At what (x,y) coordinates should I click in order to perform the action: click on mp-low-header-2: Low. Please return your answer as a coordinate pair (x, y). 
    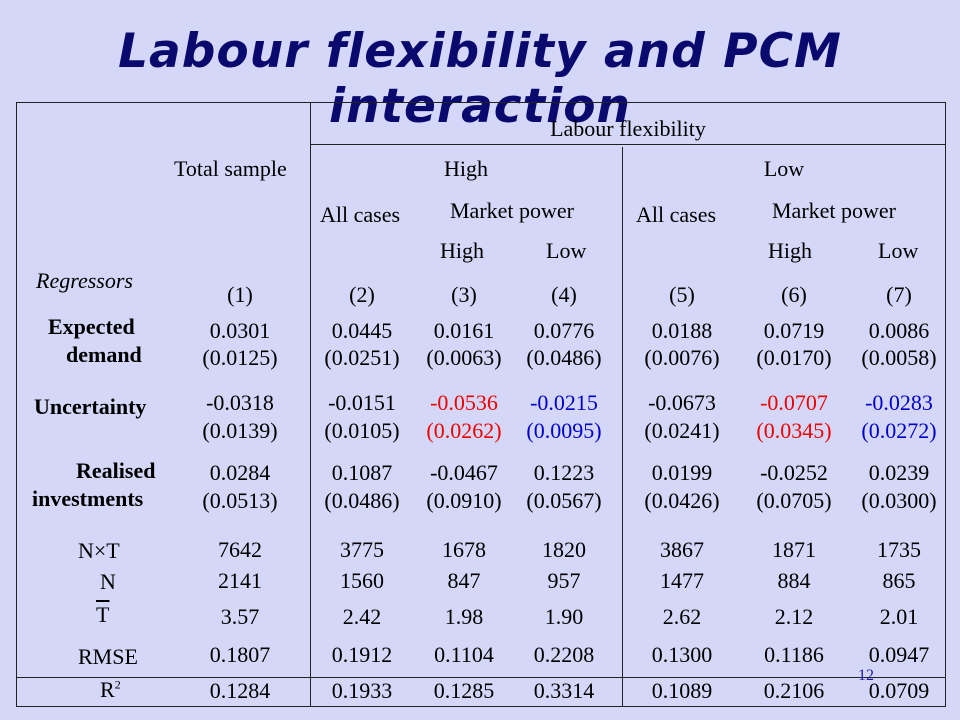
    Looking at the image, I should click on (898, 250).